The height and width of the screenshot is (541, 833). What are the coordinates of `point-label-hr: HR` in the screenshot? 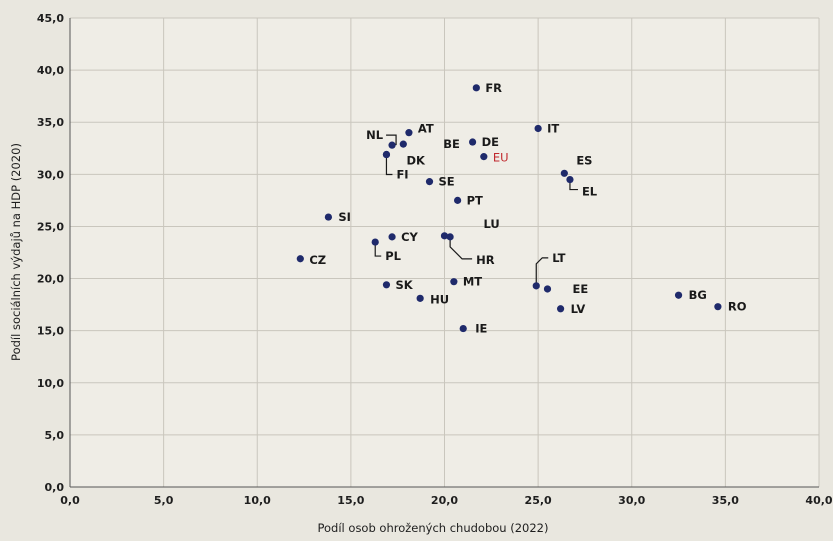 It's located at (485, 260).